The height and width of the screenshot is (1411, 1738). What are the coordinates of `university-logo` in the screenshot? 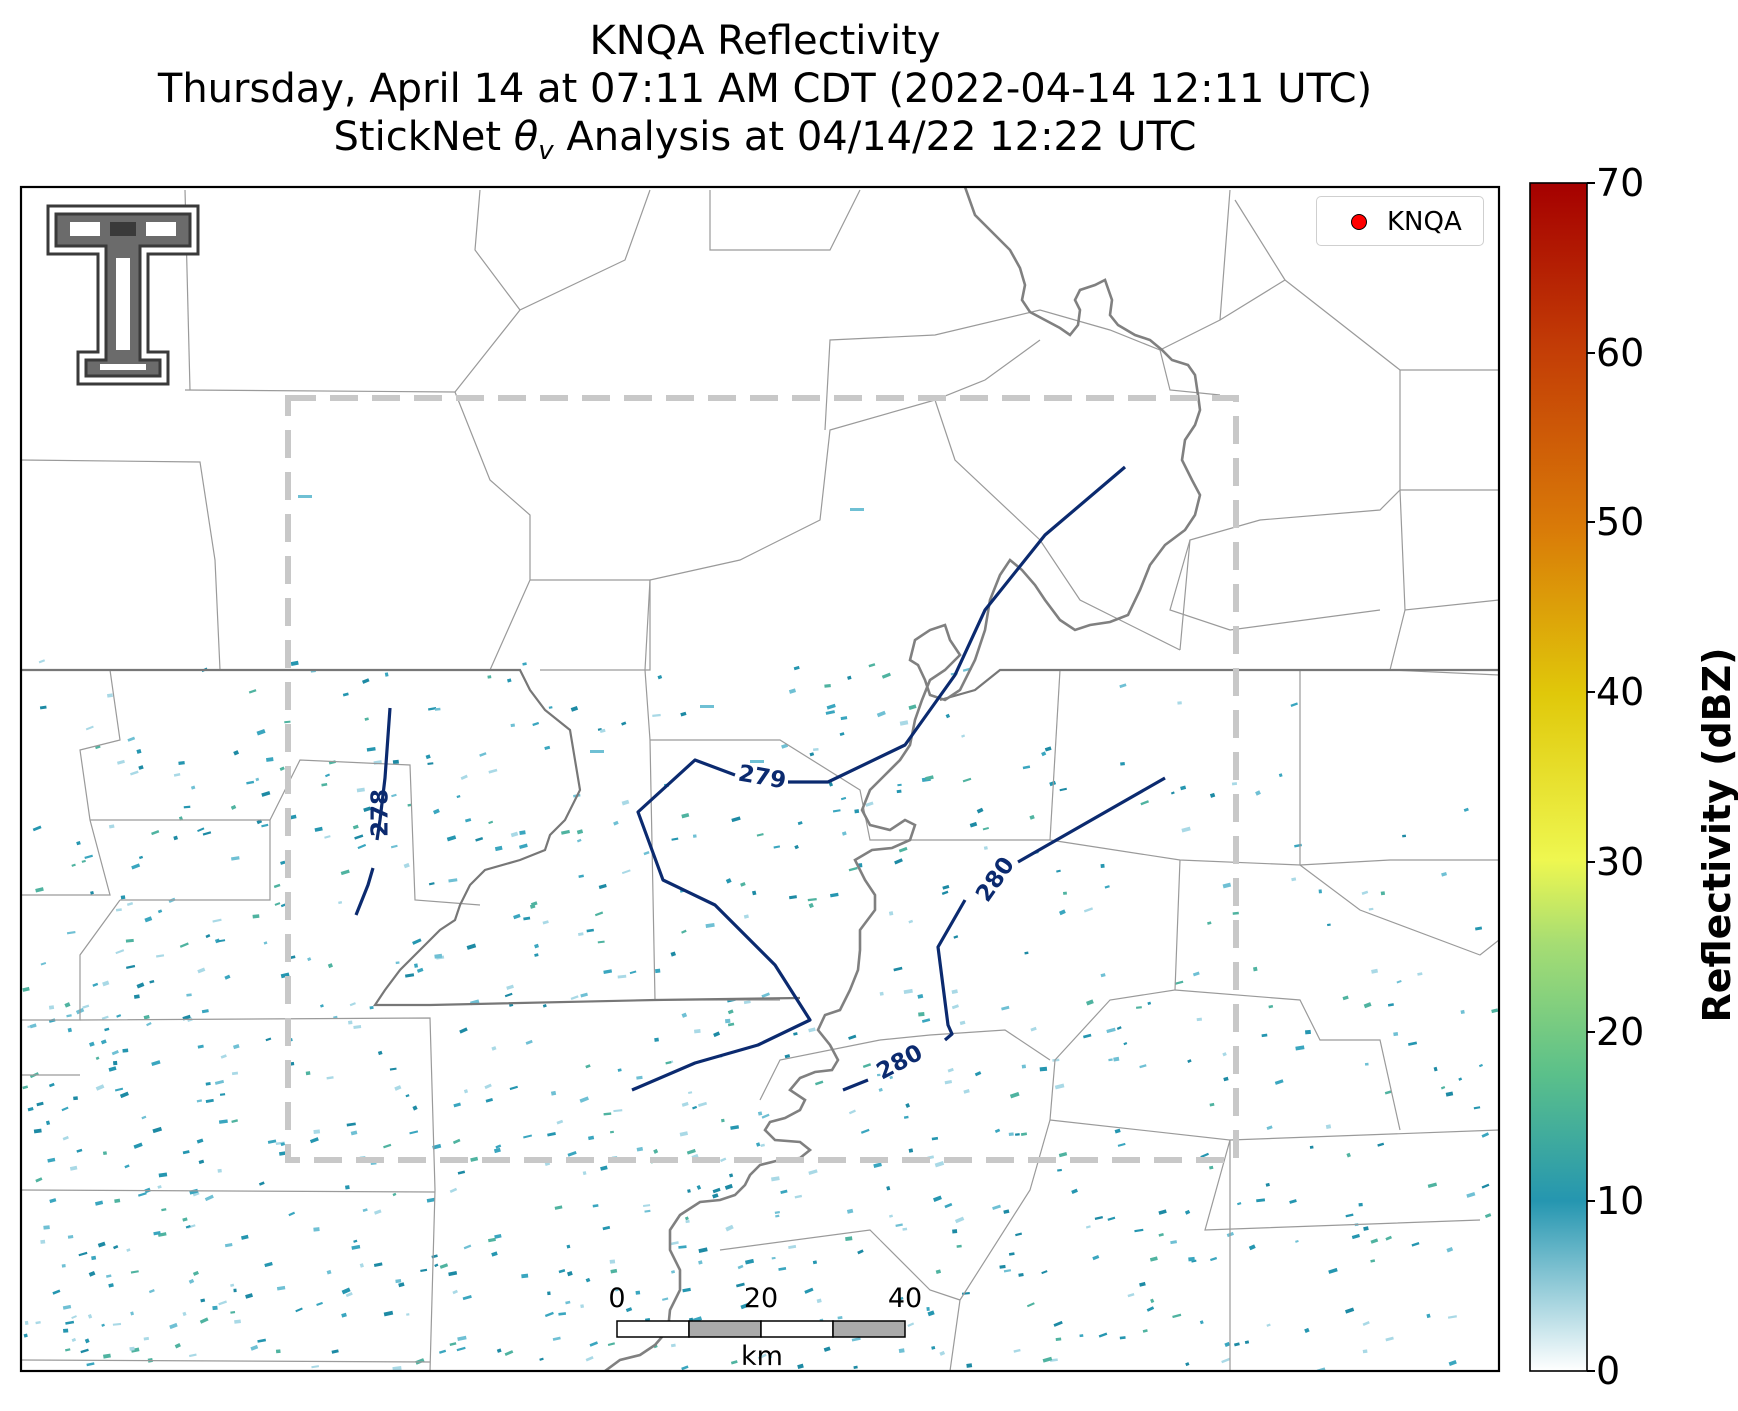 It's located at (123, 295).